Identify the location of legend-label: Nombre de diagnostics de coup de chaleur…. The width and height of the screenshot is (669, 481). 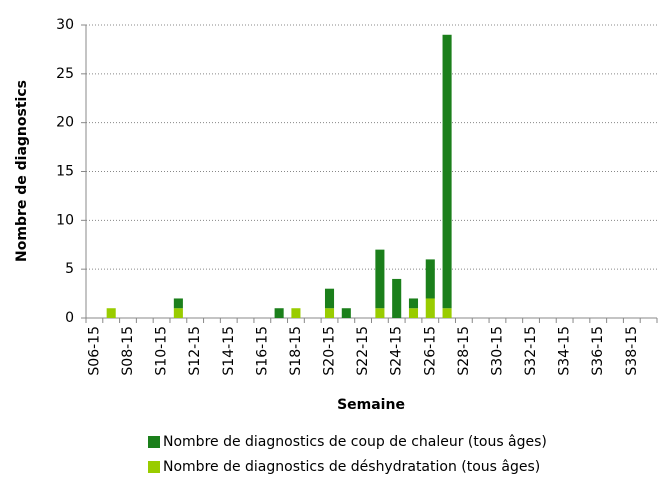
(355, 442).